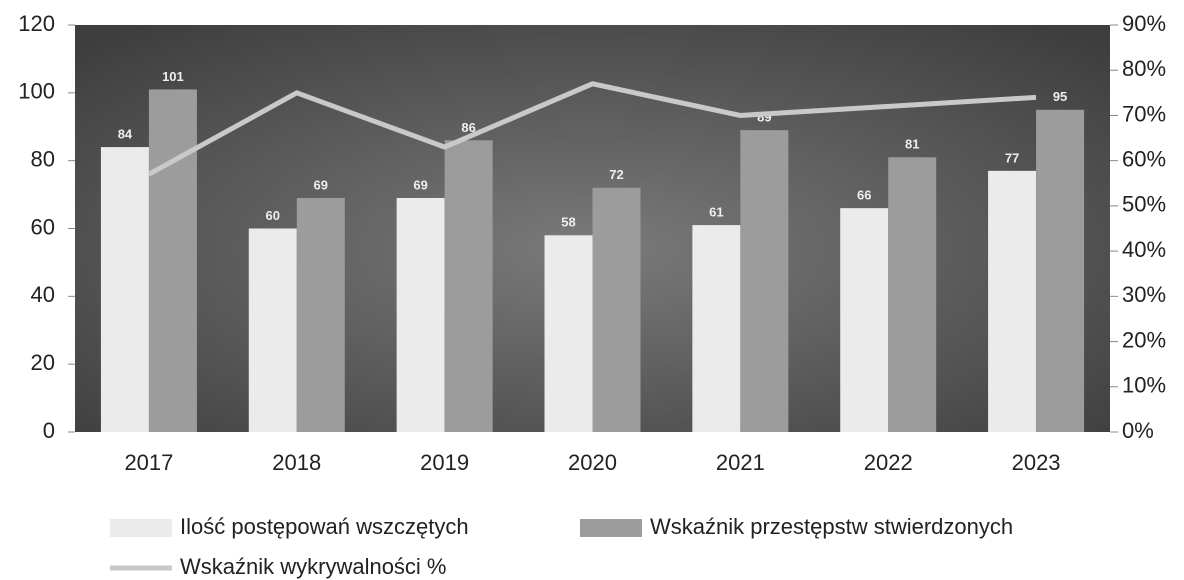 This screenshot has width=1184, height=580. Describe the element at coordinates (592, 129) in the screenshot. I see `line-series` at that location.